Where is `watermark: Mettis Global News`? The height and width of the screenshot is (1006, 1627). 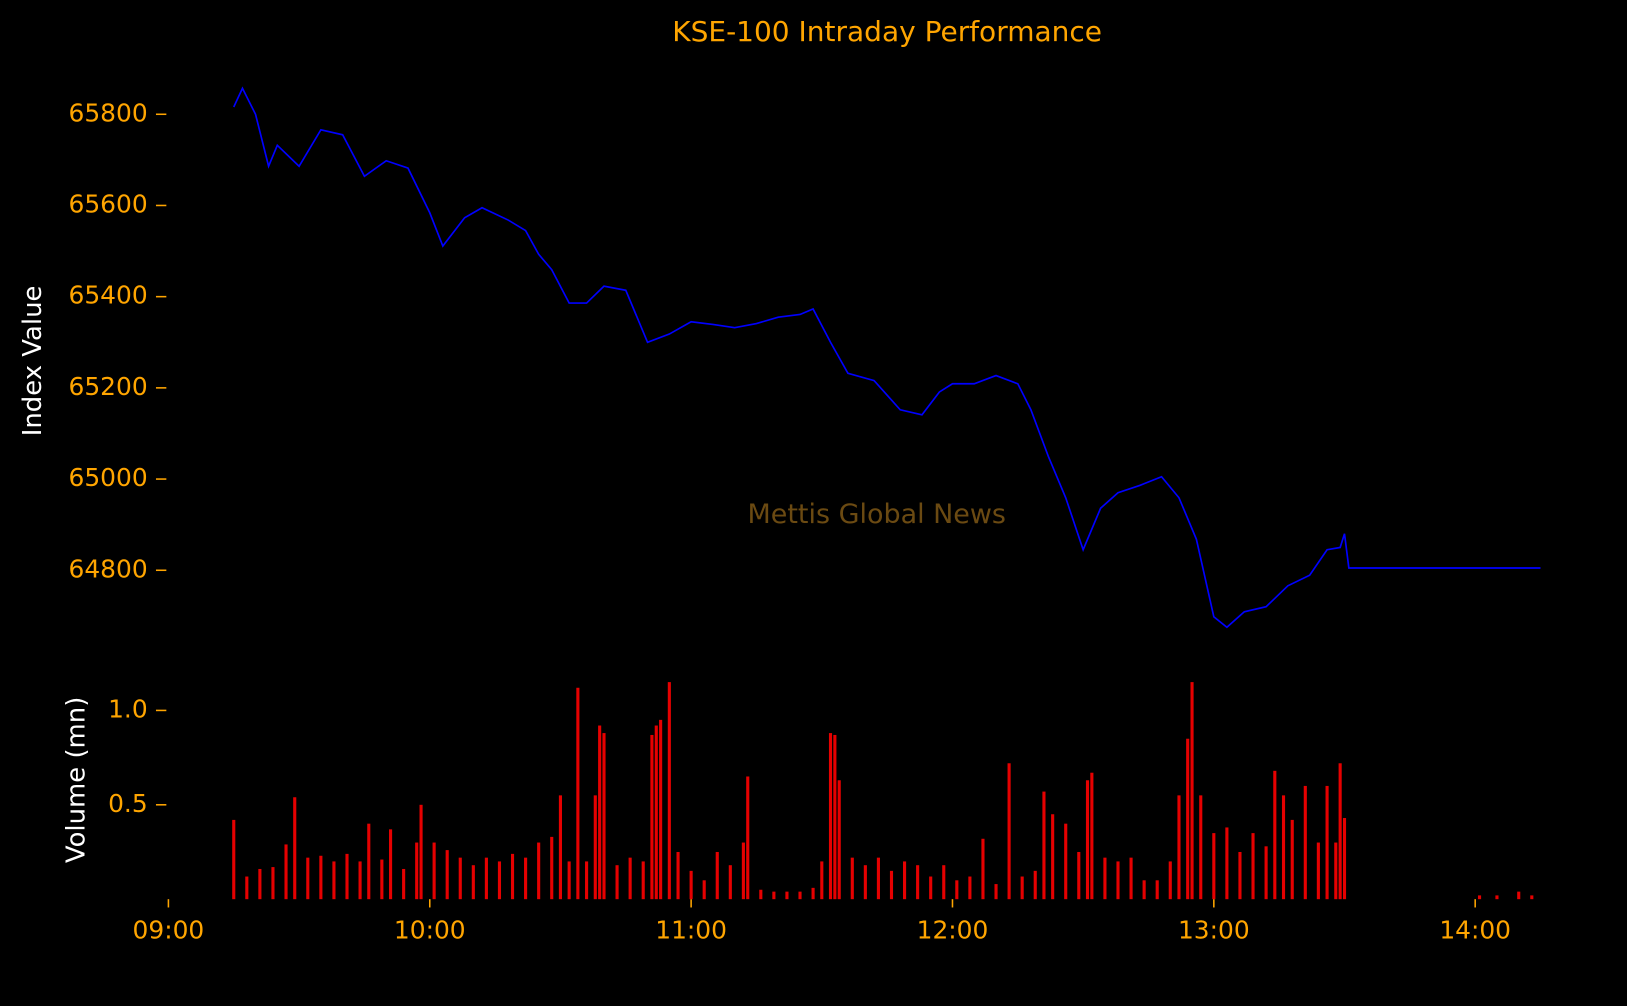 watermark: Mettis Global News is located at coordinates (877, 514).